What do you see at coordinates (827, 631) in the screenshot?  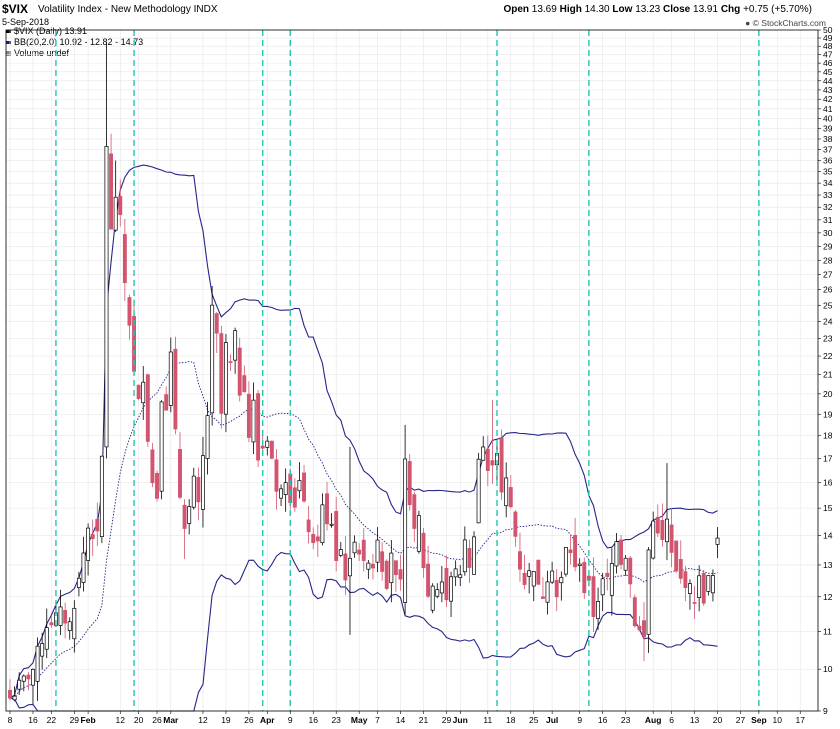 I see `y-tick-label: 11` at bounding box center [827, 631].